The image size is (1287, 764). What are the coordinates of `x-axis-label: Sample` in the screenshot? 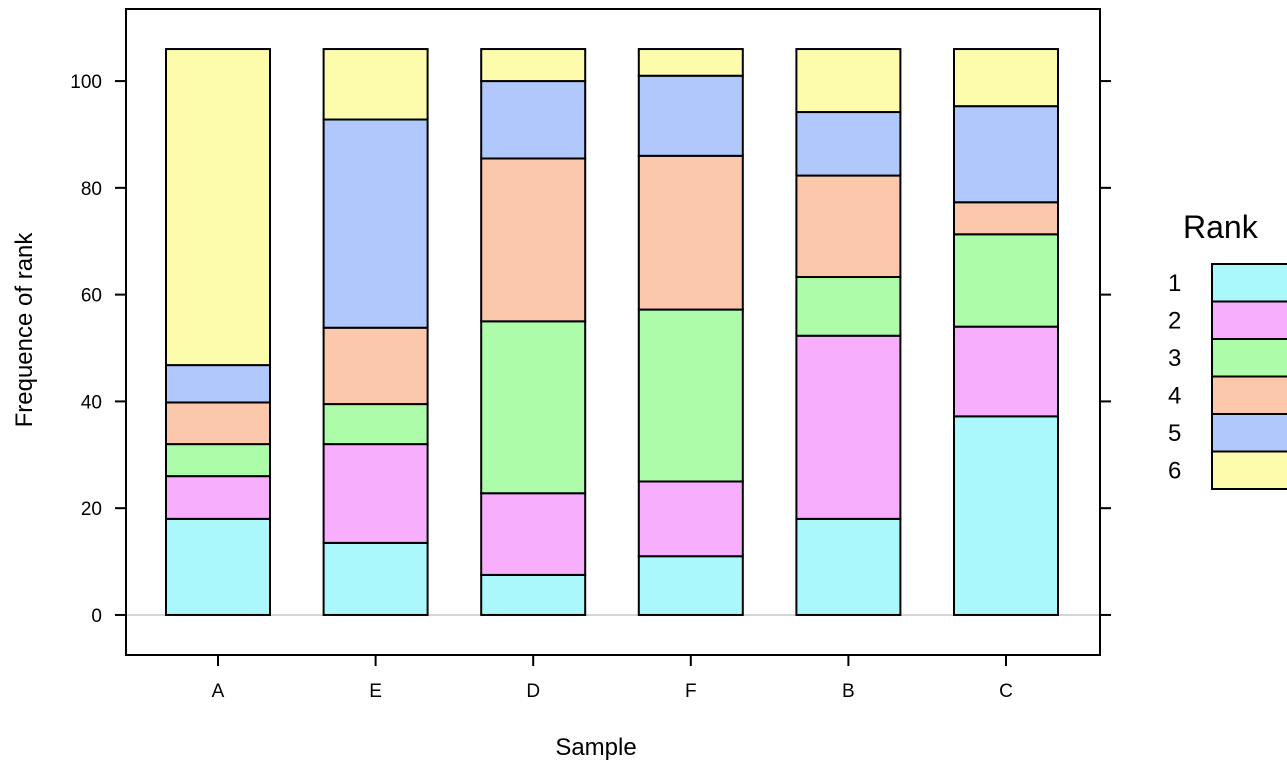 It's located at (595, 747).